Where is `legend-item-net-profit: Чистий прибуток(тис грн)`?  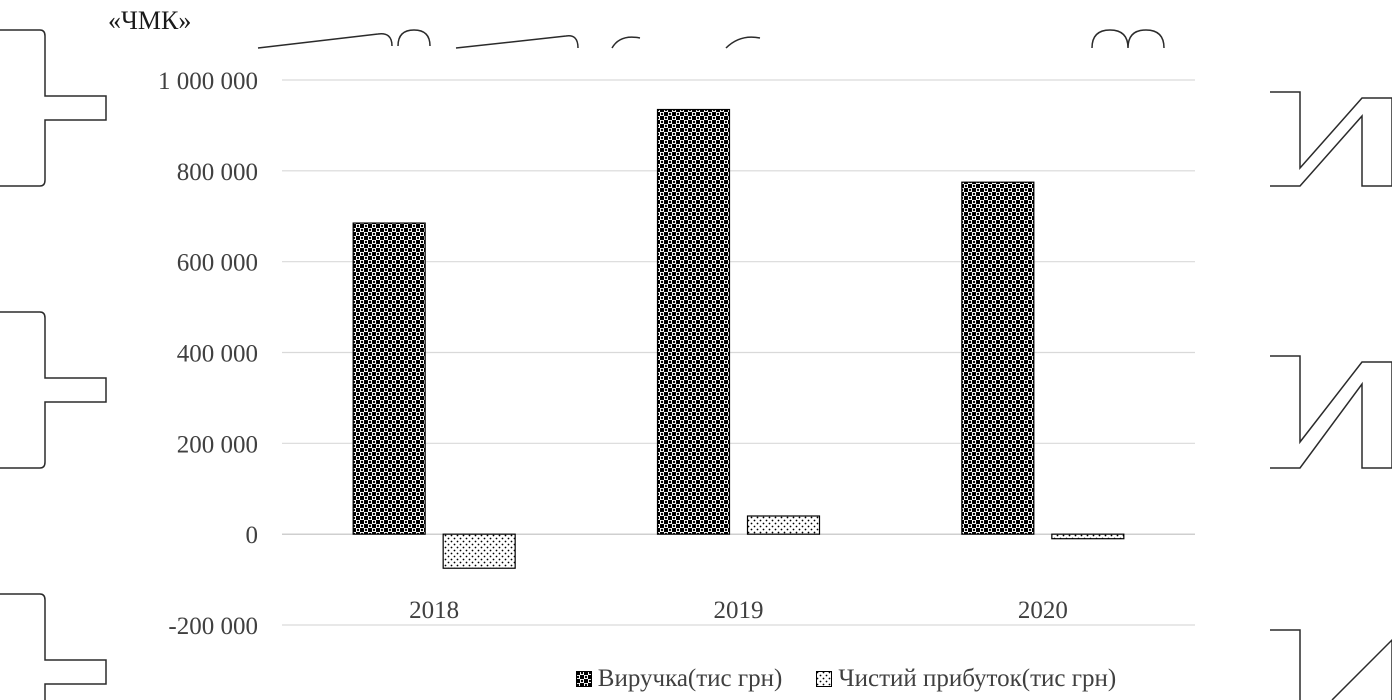 legend-item-net-profit: Чистий прибуток(тис грн) is located at coordinates (966, 679).